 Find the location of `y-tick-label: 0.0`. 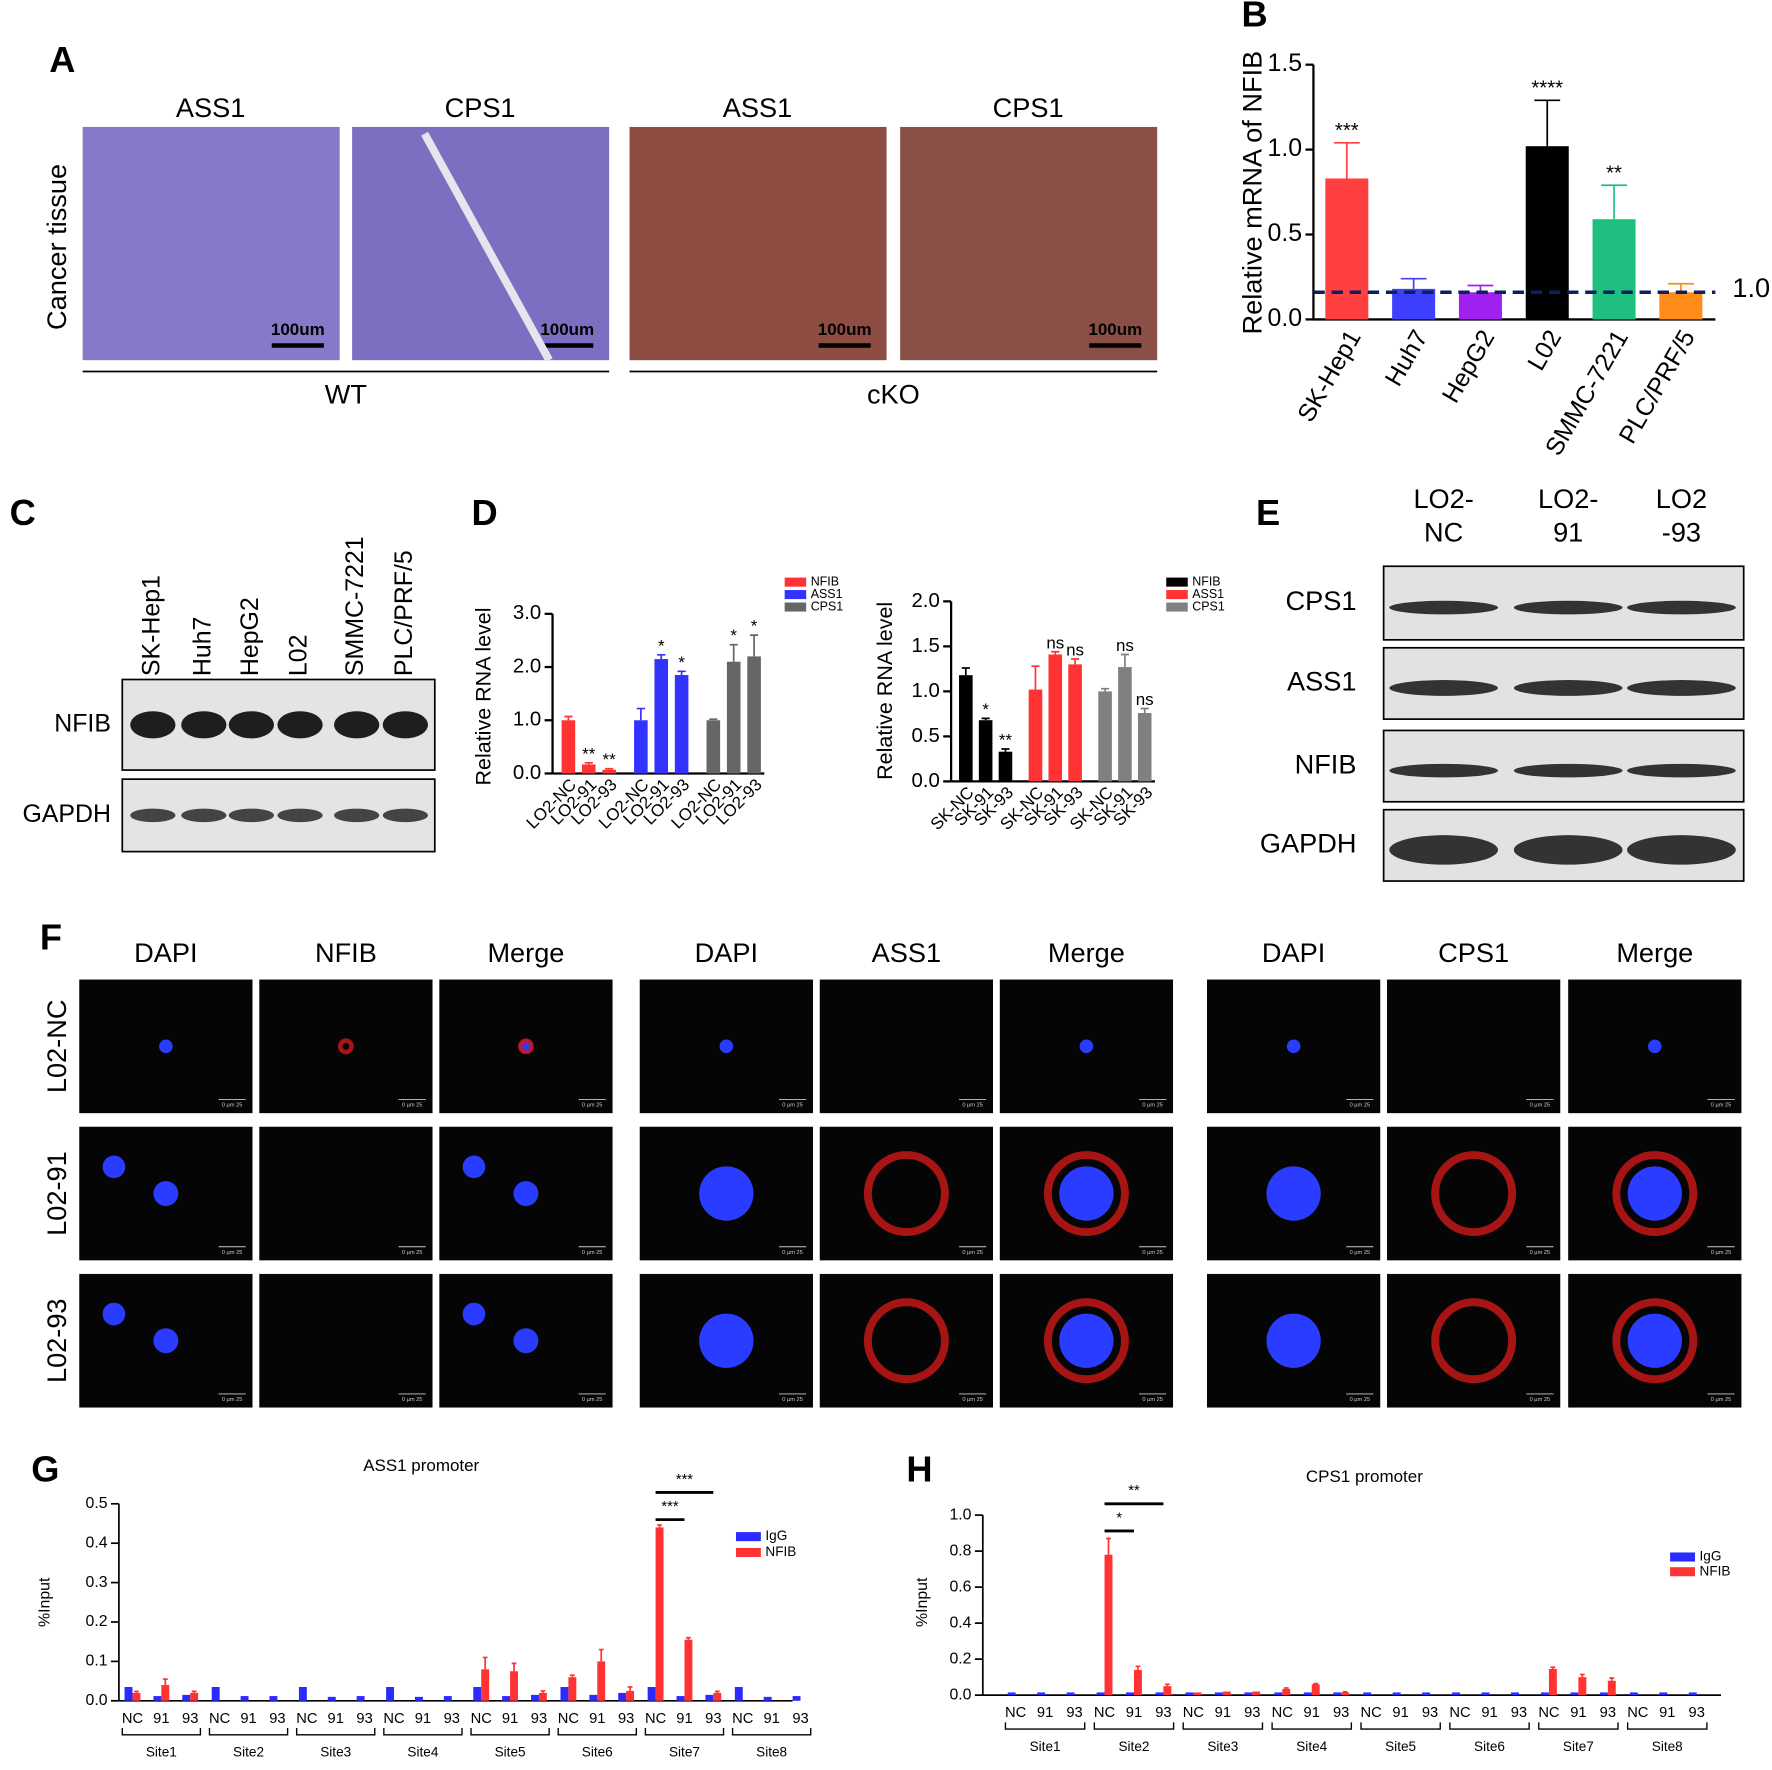

y-tick-label: 0.0 is located at coordinates (97, 1700).